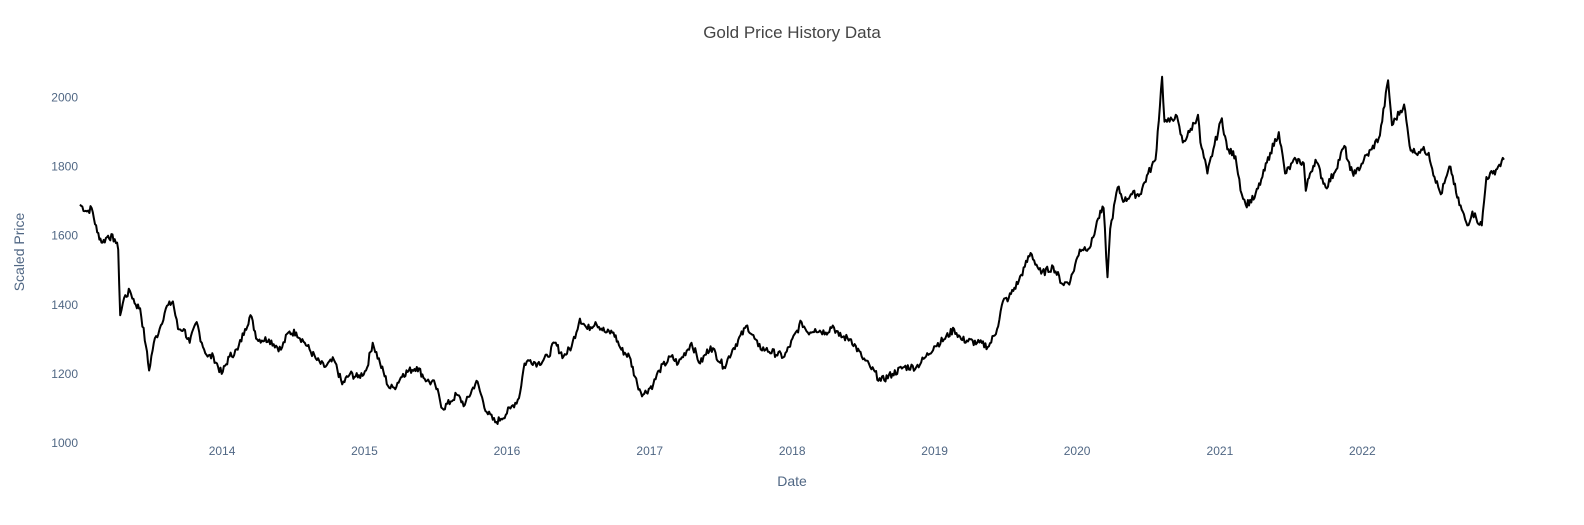 This screenshot has height=525, width=1584. What do you see at coordinates (934, 451) in the screenshot?
I see `x-tick-label: 2019` at bounding box center [934, 451].